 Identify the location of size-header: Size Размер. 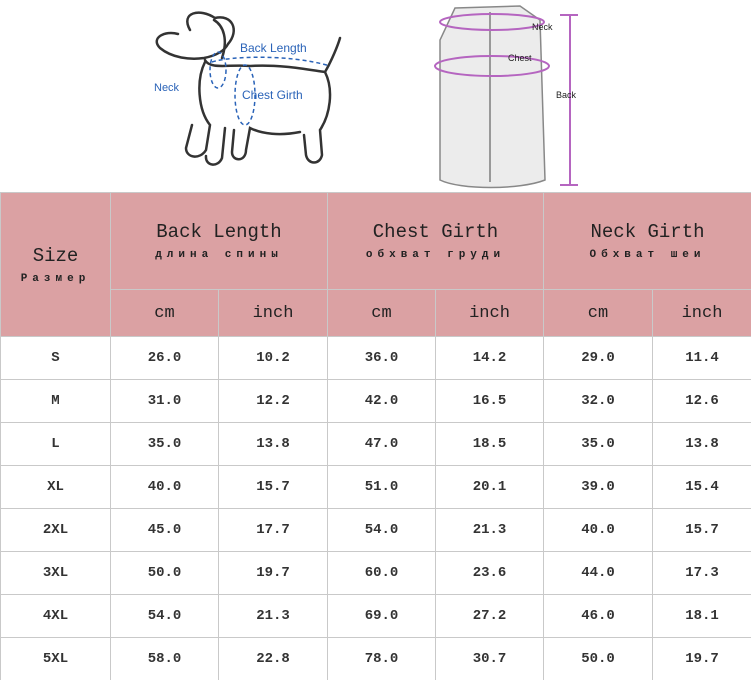
(55, 264).